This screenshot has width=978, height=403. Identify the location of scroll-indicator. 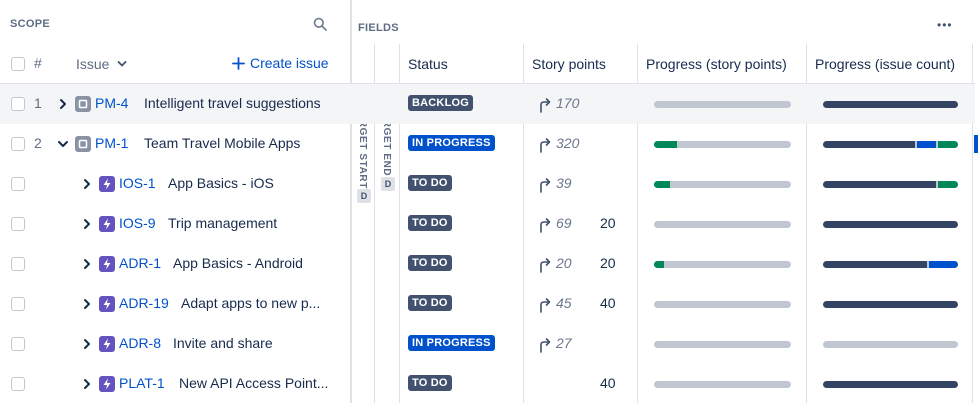
(976, 144).